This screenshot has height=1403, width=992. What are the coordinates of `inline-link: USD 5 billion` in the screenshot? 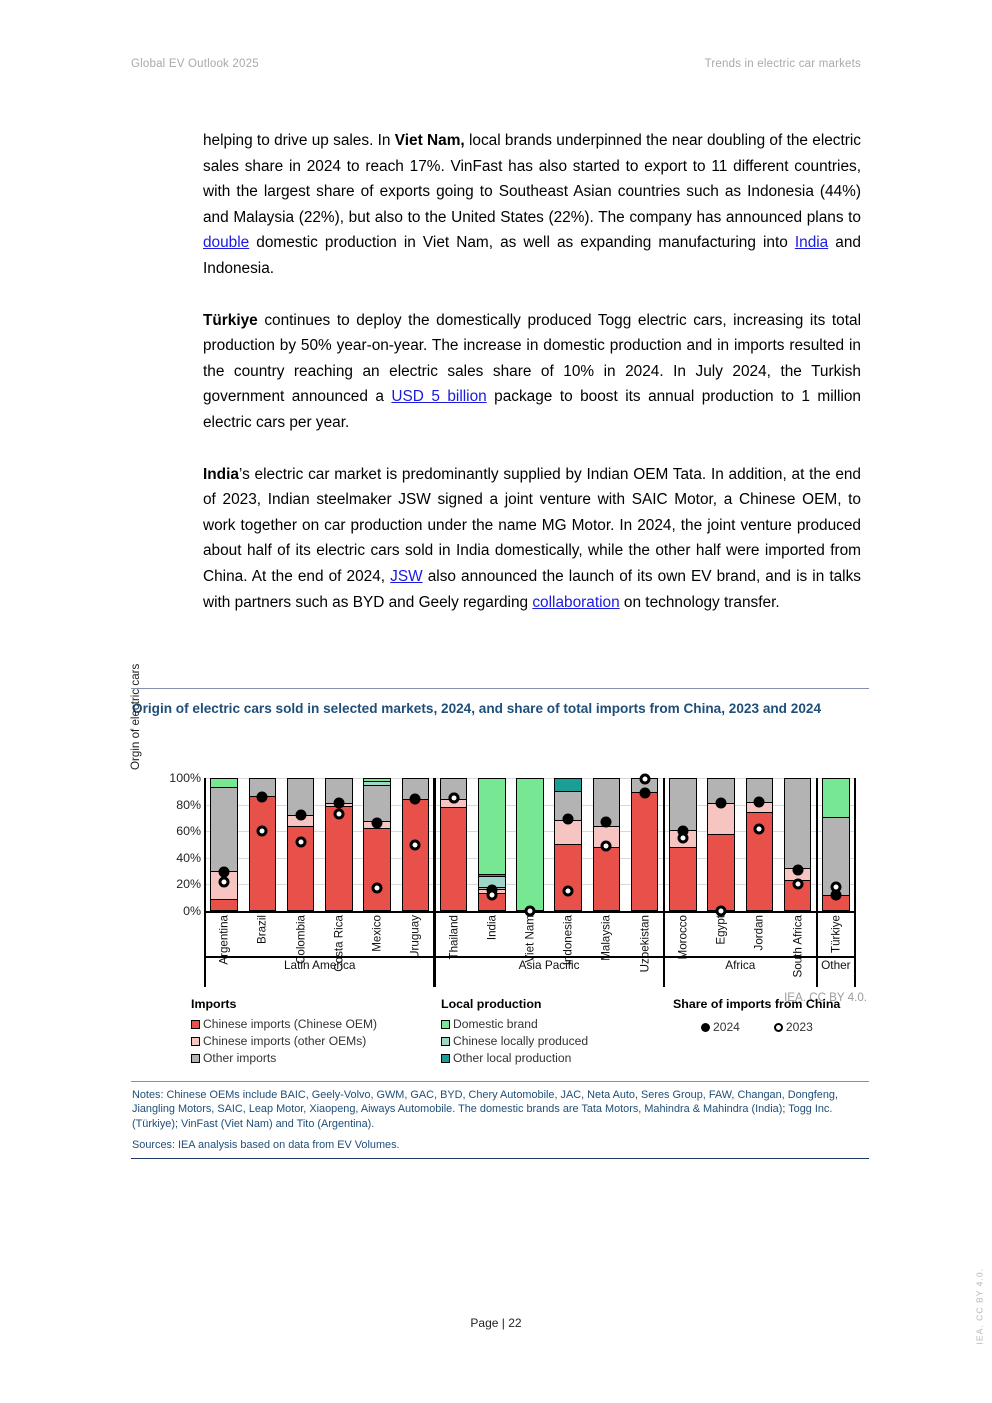 It's located at (439, 397).